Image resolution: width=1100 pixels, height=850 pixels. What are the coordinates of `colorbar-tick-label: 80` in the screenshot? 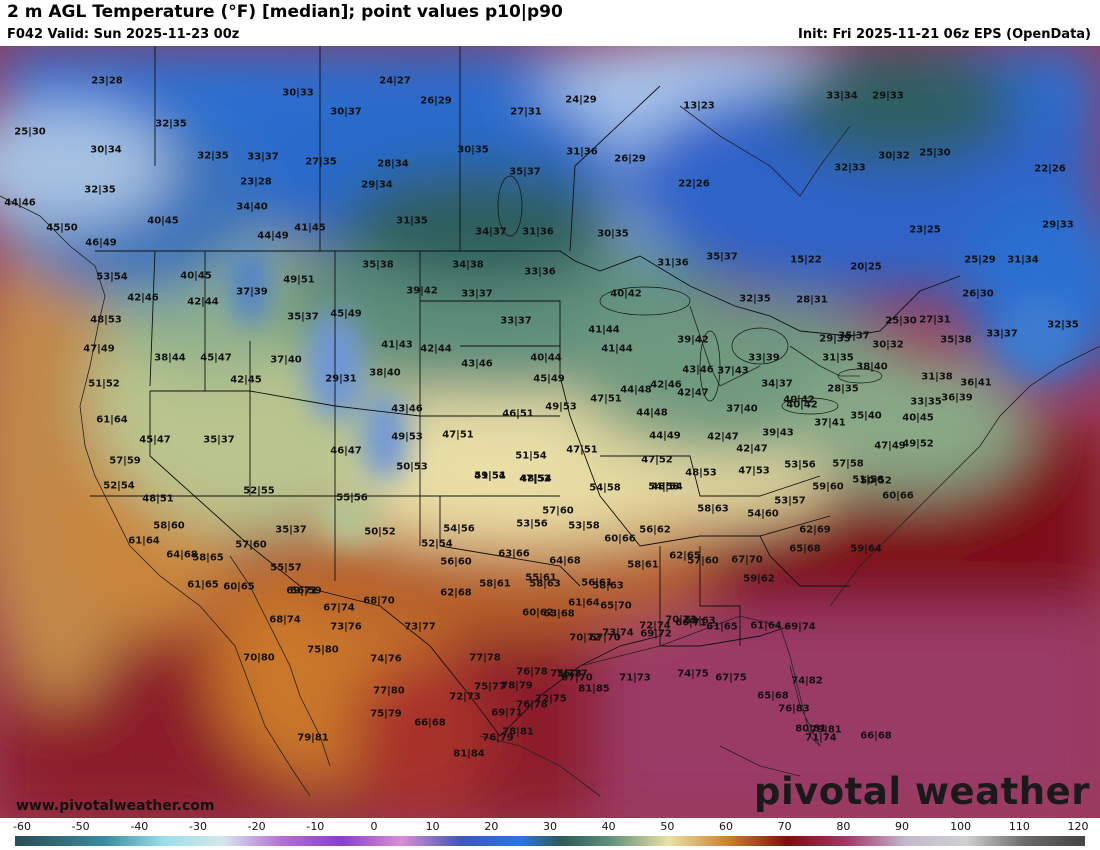 It's located at (843, 826).